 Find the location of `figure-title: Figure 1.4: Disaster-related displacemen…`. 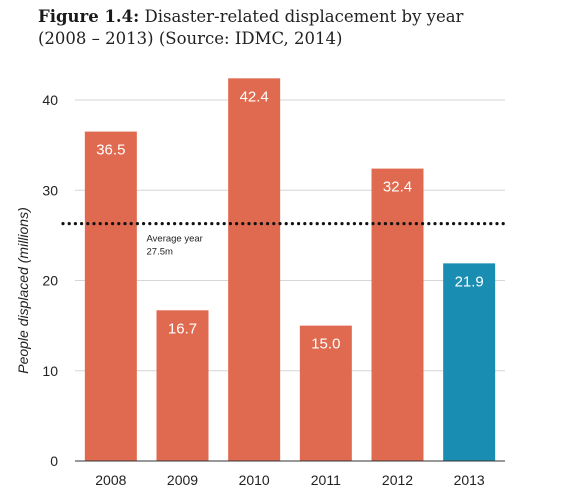

figure-title: Figure 1.4: Disaster-related displacemen… is located at coordinates (288, 28).